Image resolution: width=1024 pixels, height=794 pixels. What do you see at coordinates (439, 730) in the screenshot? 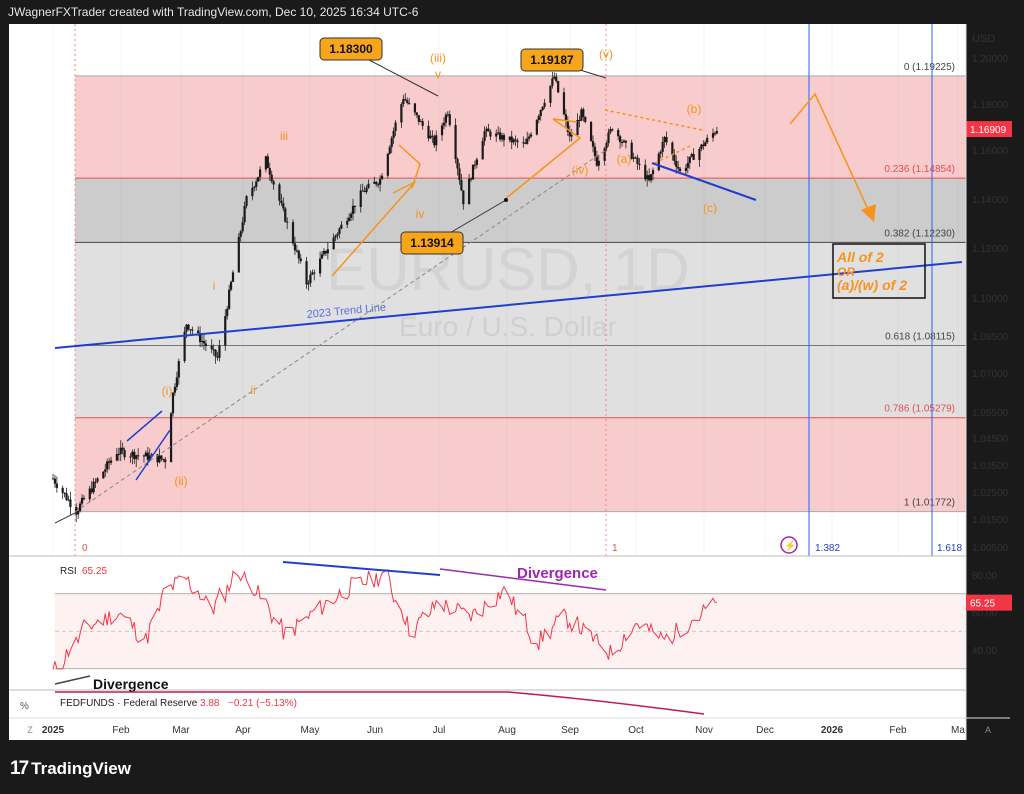
I see `time-tick: Jul` at bounding box center [439, 730].